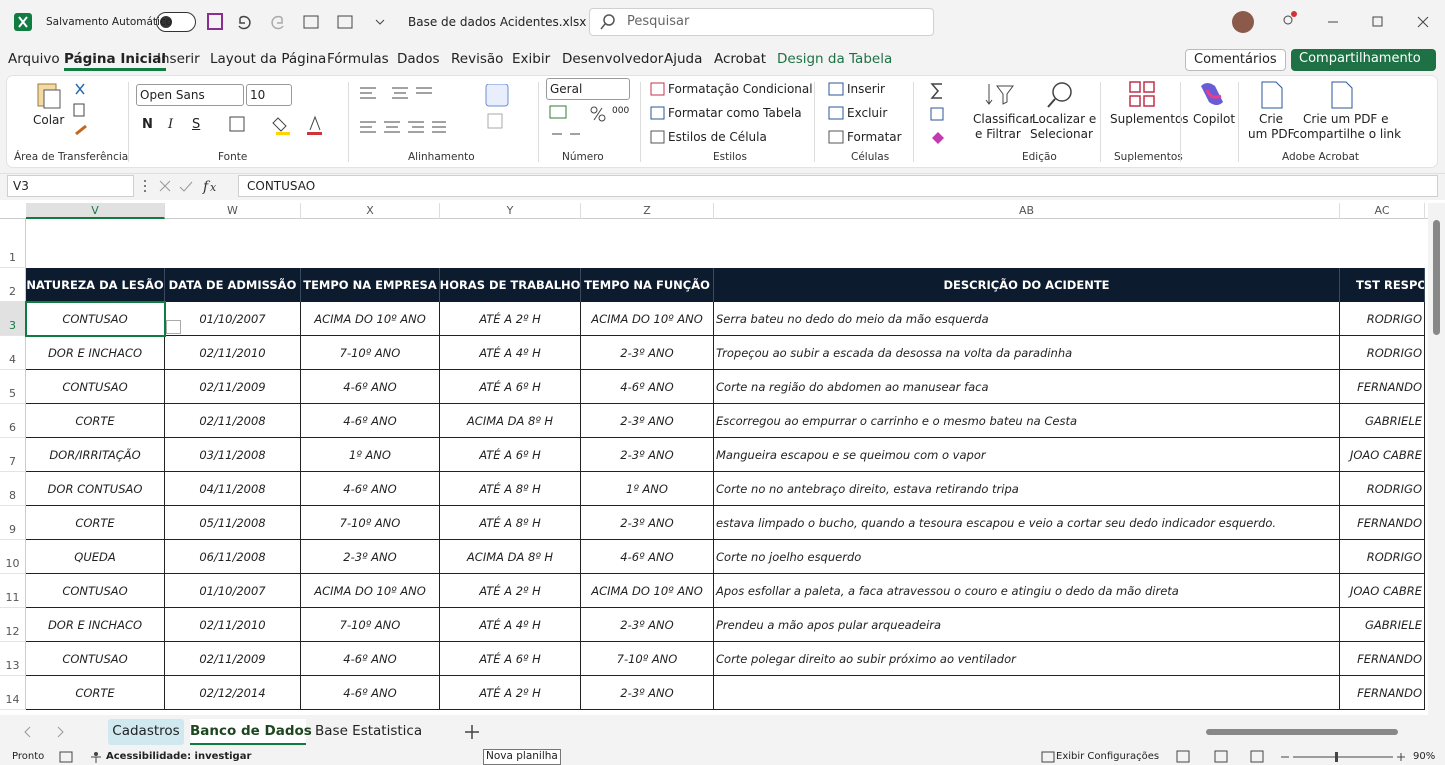 This screenshot has height=765, width=1445. Describe the element at coordinates (171, 124) in the screenshot. I see `italic-button: I` at that location.